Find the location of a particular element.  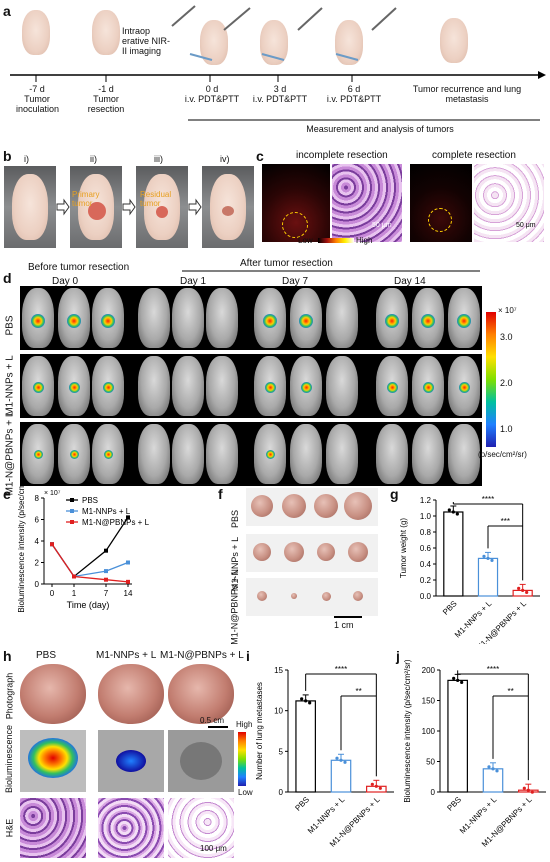

legend-label: M1-N@PBNPs + L is located at coordinates (116, 522).